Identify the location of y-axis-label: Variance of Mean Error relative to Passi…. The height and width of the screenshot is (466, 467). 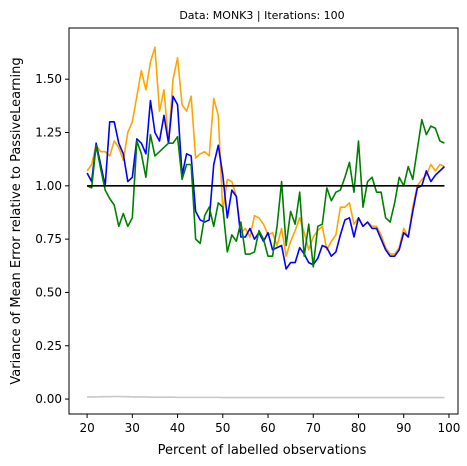
(16, 220).